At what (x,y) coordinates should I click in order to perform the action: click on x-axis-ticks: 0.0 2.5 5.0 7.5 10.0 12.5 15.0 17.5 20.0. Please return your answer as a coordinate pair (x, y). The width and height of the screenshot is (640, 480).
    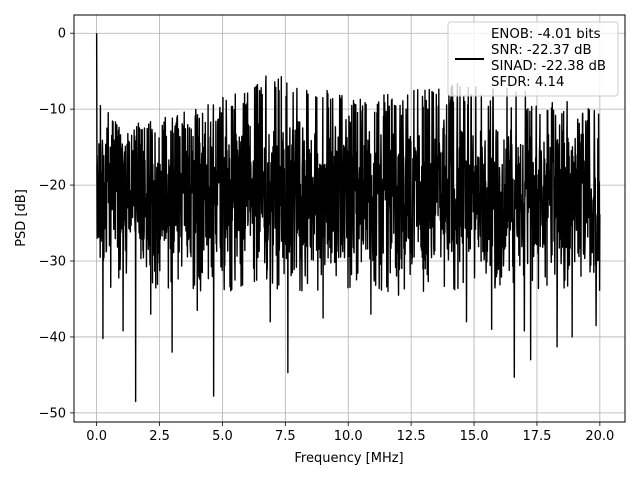
    Looking at the image, I should click on (350, 433).